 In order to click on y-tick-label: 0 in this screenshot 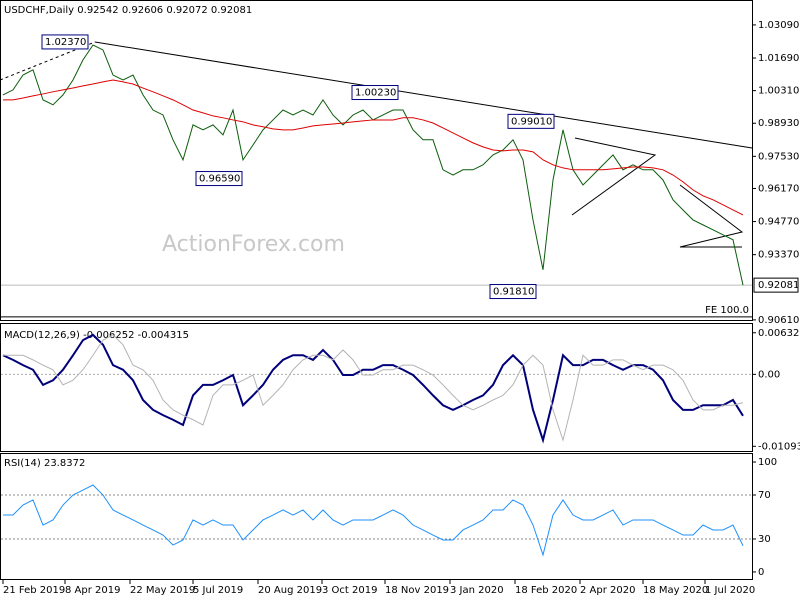, I will do `click(761, 572)`.